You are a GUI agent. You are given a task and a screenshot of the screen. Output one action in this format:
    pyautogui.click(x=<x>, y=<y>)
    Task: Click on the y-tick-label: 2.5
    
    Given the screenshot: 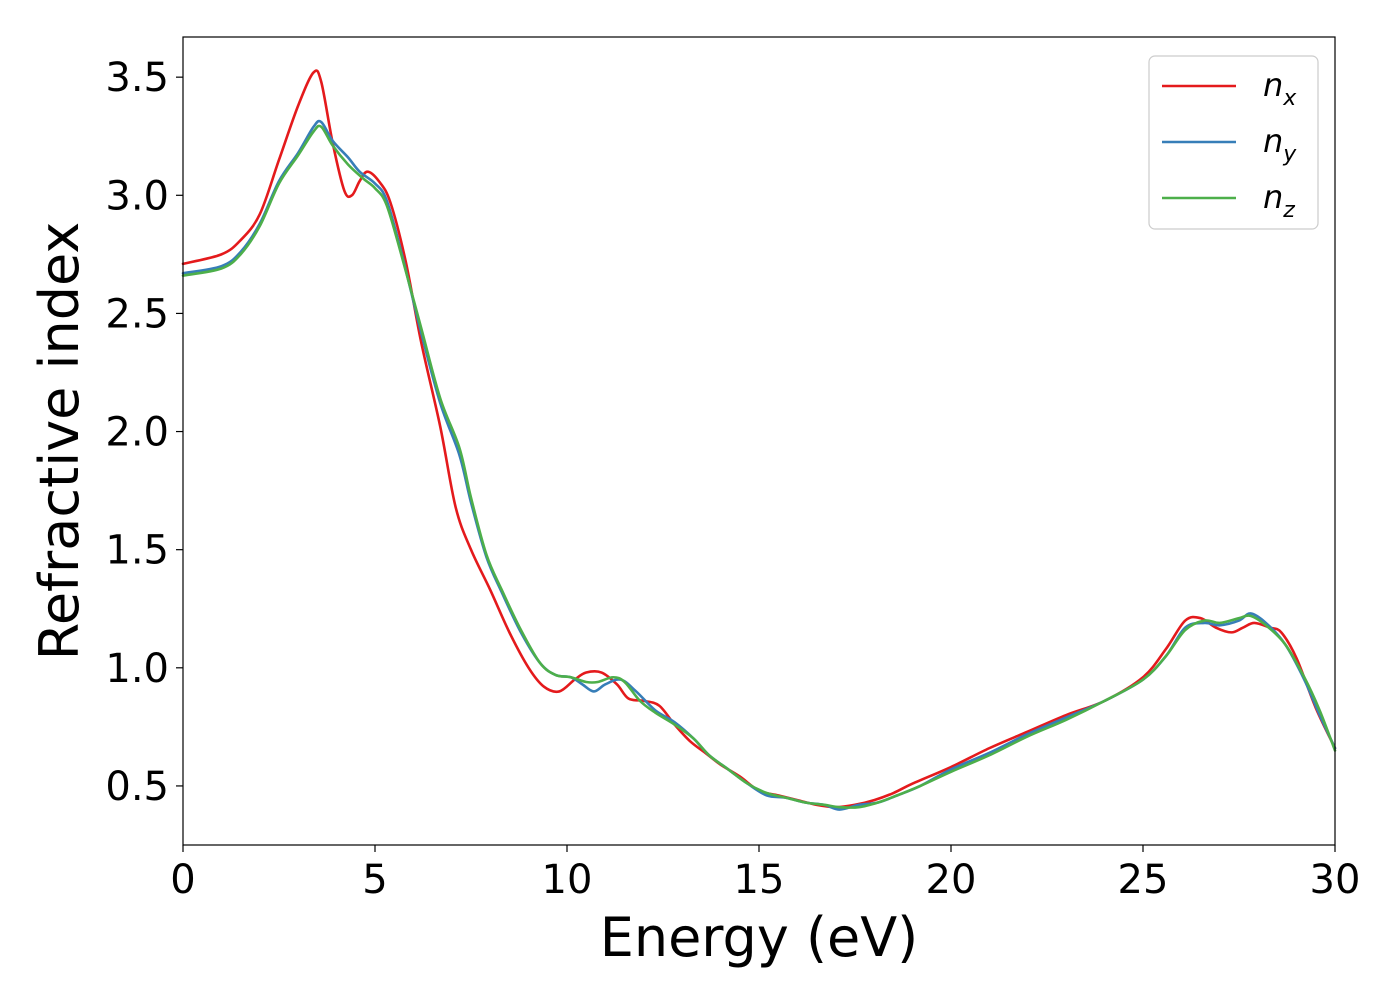 What is the action you would take?
    pyautogui.click(x=137, y=314)
    